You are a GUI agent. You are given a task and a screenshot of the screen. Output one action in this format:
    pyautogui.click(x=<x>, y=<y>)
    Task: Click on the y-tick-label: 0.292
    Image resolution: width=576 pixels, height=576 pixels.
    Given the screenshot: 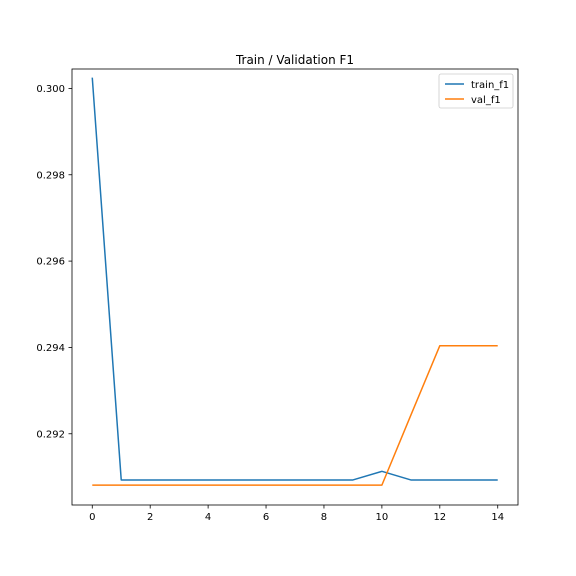 What is the action you would take?
    pyautogui.click(x=50, y=434)
    